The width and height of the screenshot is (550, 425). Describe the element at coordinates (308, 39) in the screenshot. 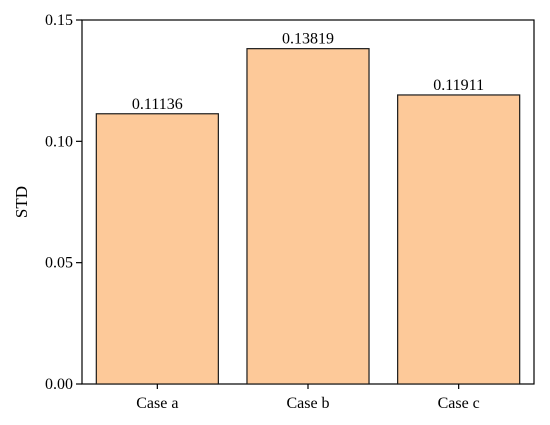

I see `bar-value-label: 0.13819` at that location.